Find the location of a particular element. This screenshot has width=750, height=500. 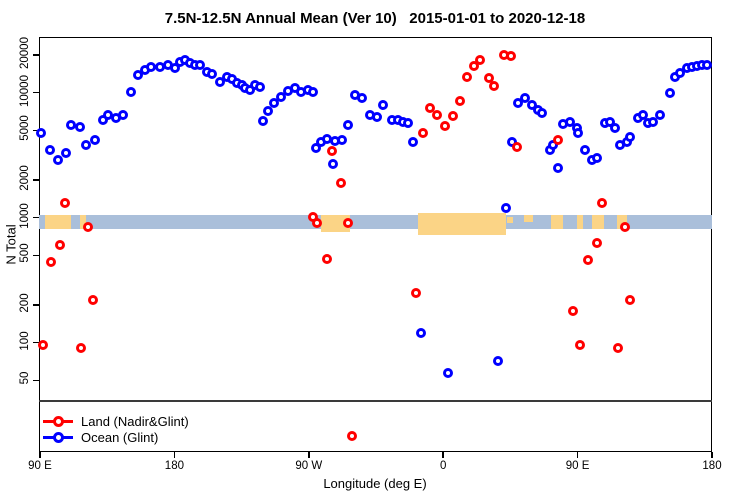

legend-item-ocean: Ocean (Glint) is located at coordinates (101, 437).